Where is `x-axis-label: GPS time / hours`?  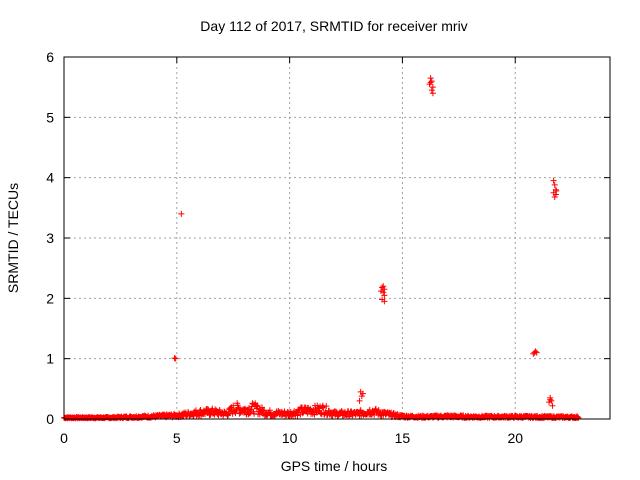 x-axis-label: GPS time / hours is located at coordinates (334, 466).